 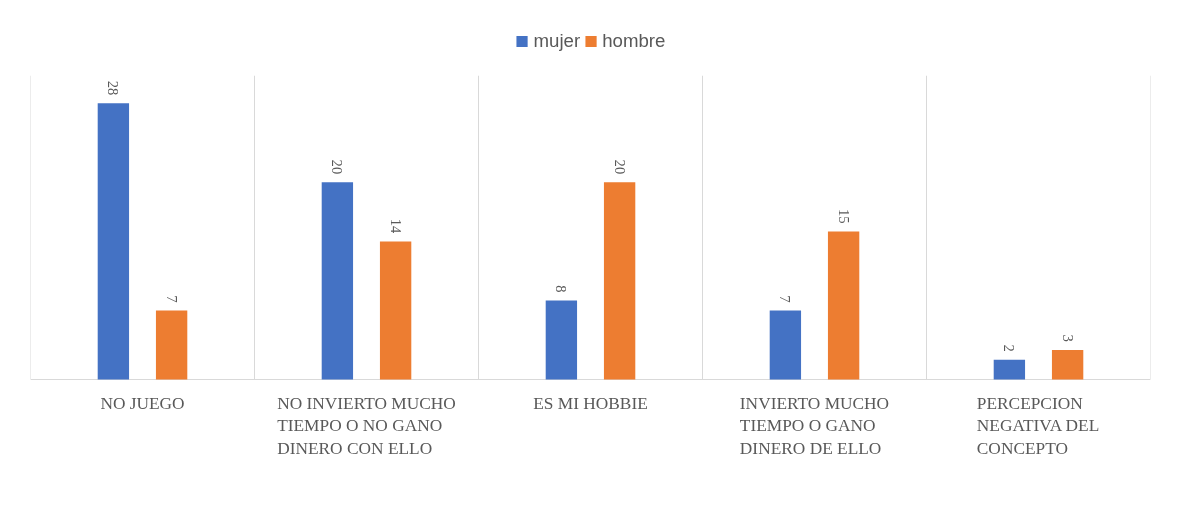 I want to click on data-label: 3, so click(x=1067, y=338).